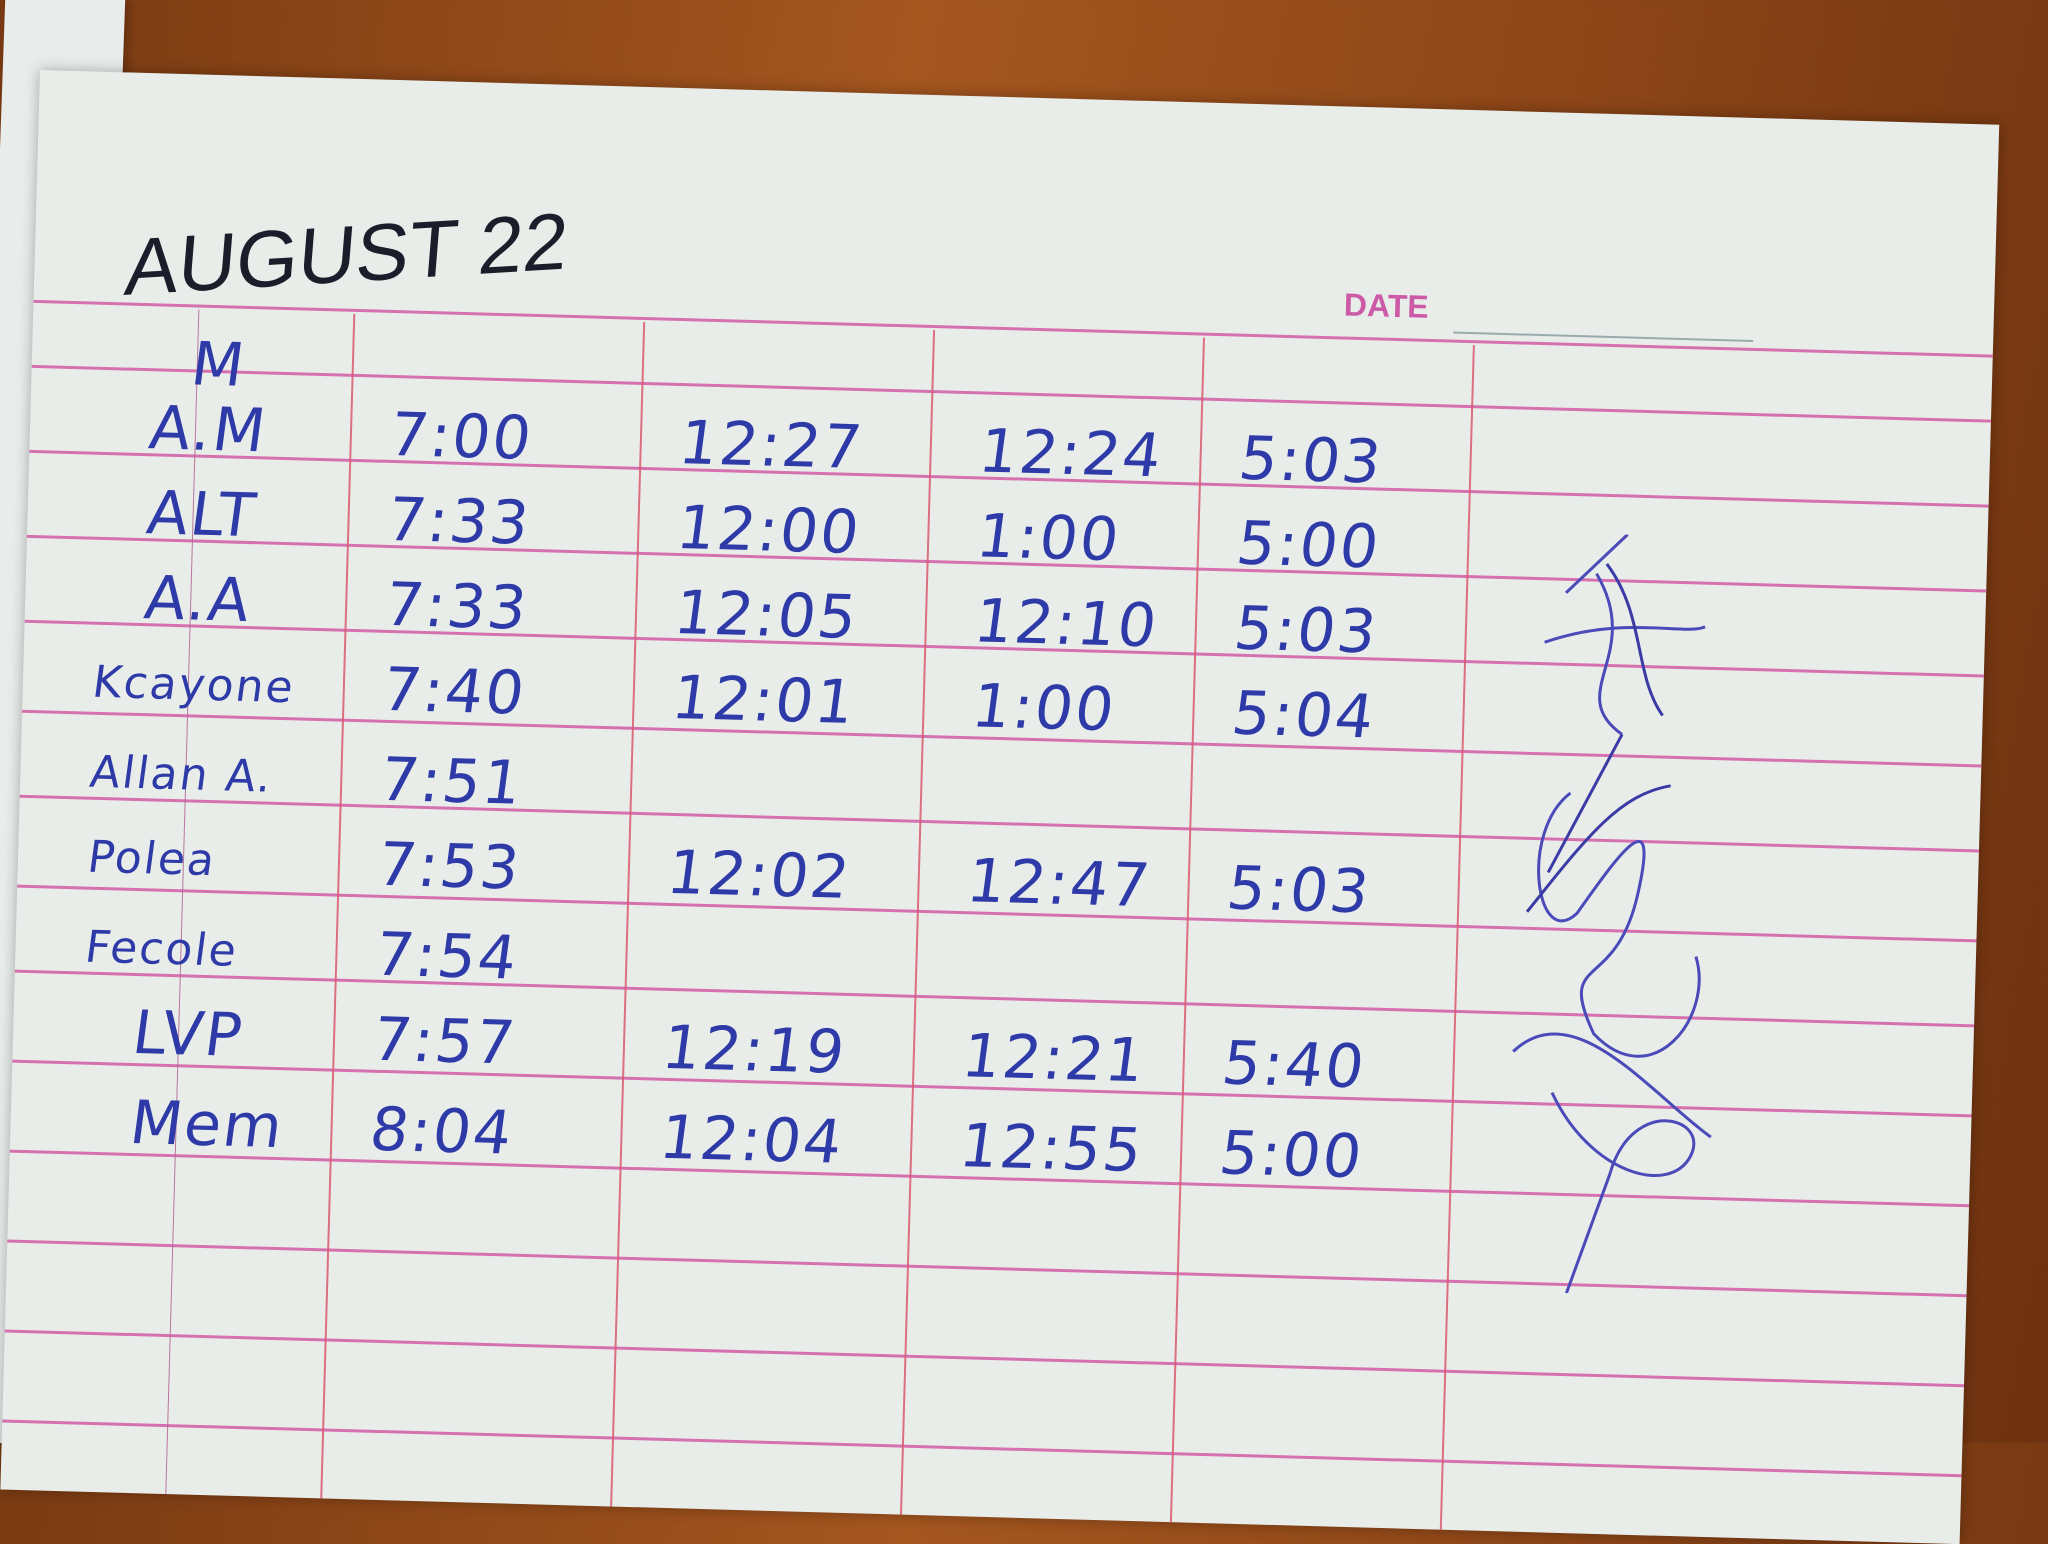 This screenshot has width=2048, height=1544. What do you see at coordinates (461, 437) in the screenshot?
I see `time-in: 7:00` at bounding box center [461, 437].